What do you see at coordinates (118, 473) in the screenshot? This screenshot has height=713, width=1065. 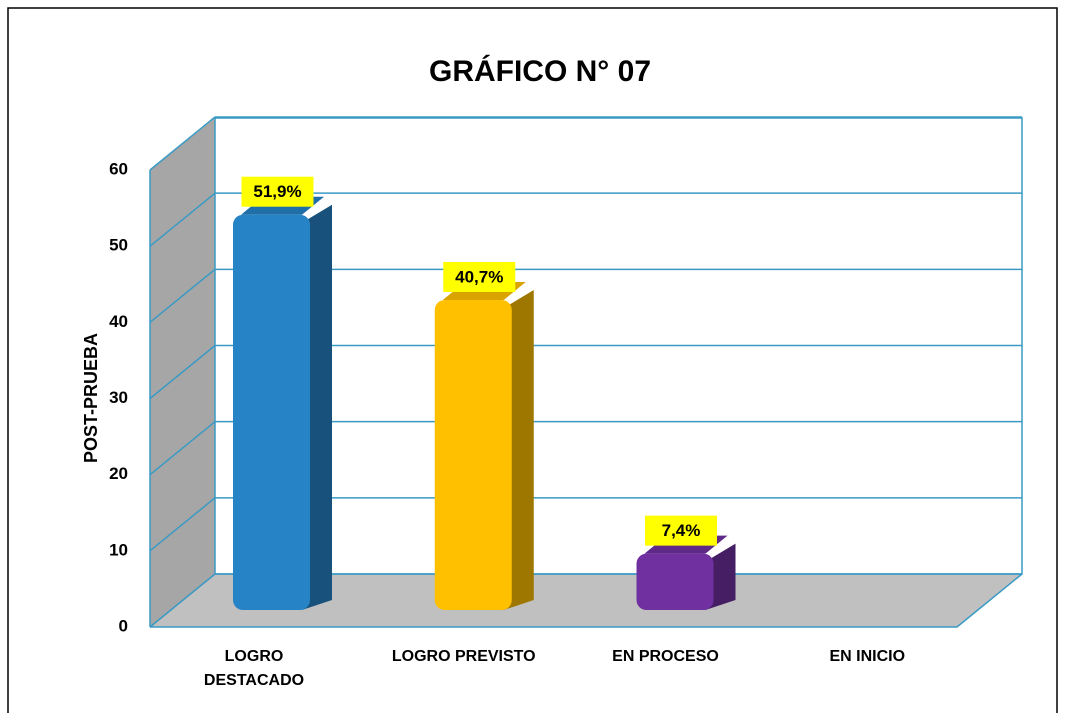 I see `y-tick-label: 20` at bounding box center [118, 473].